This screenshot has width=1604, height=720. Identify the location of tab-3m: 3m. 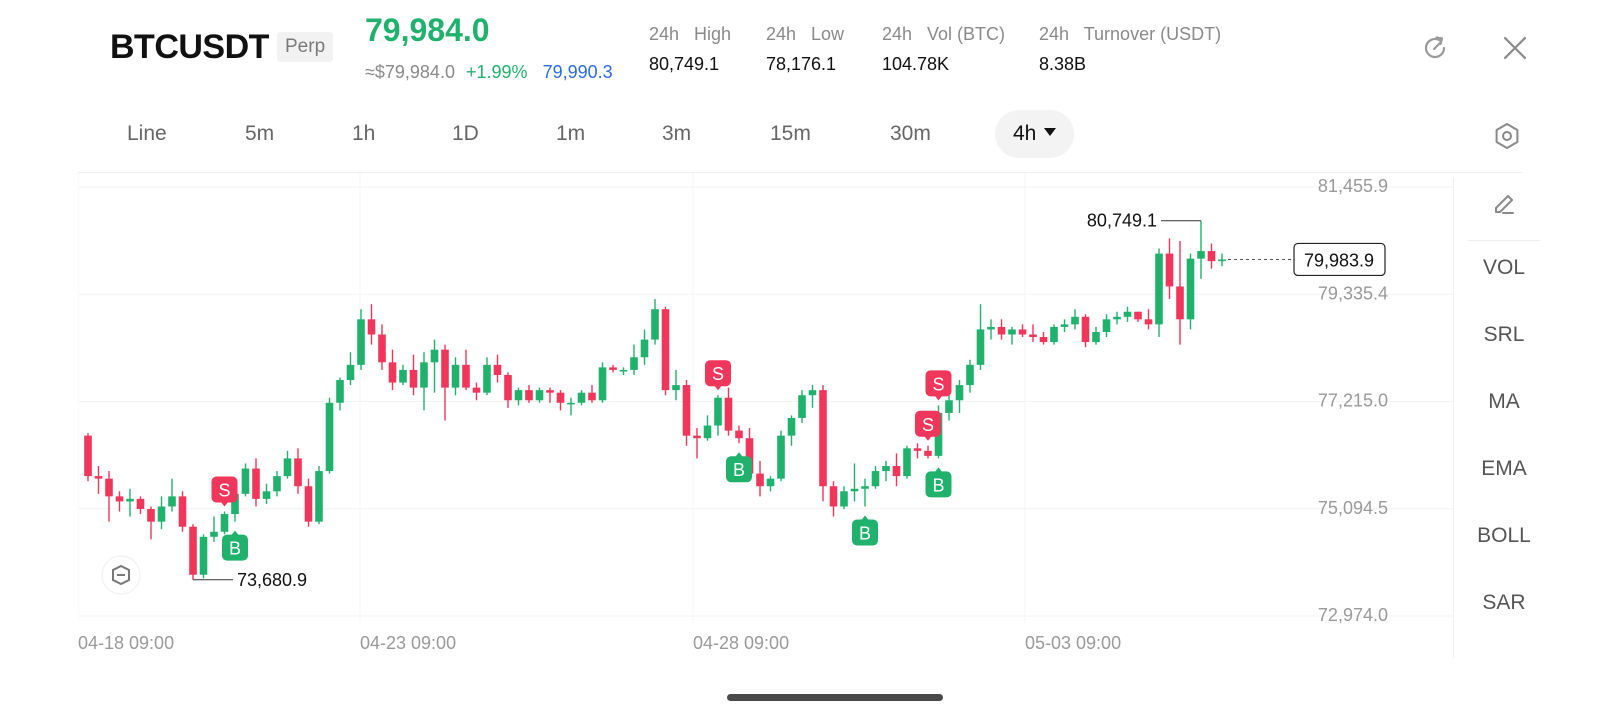
(677, 133).